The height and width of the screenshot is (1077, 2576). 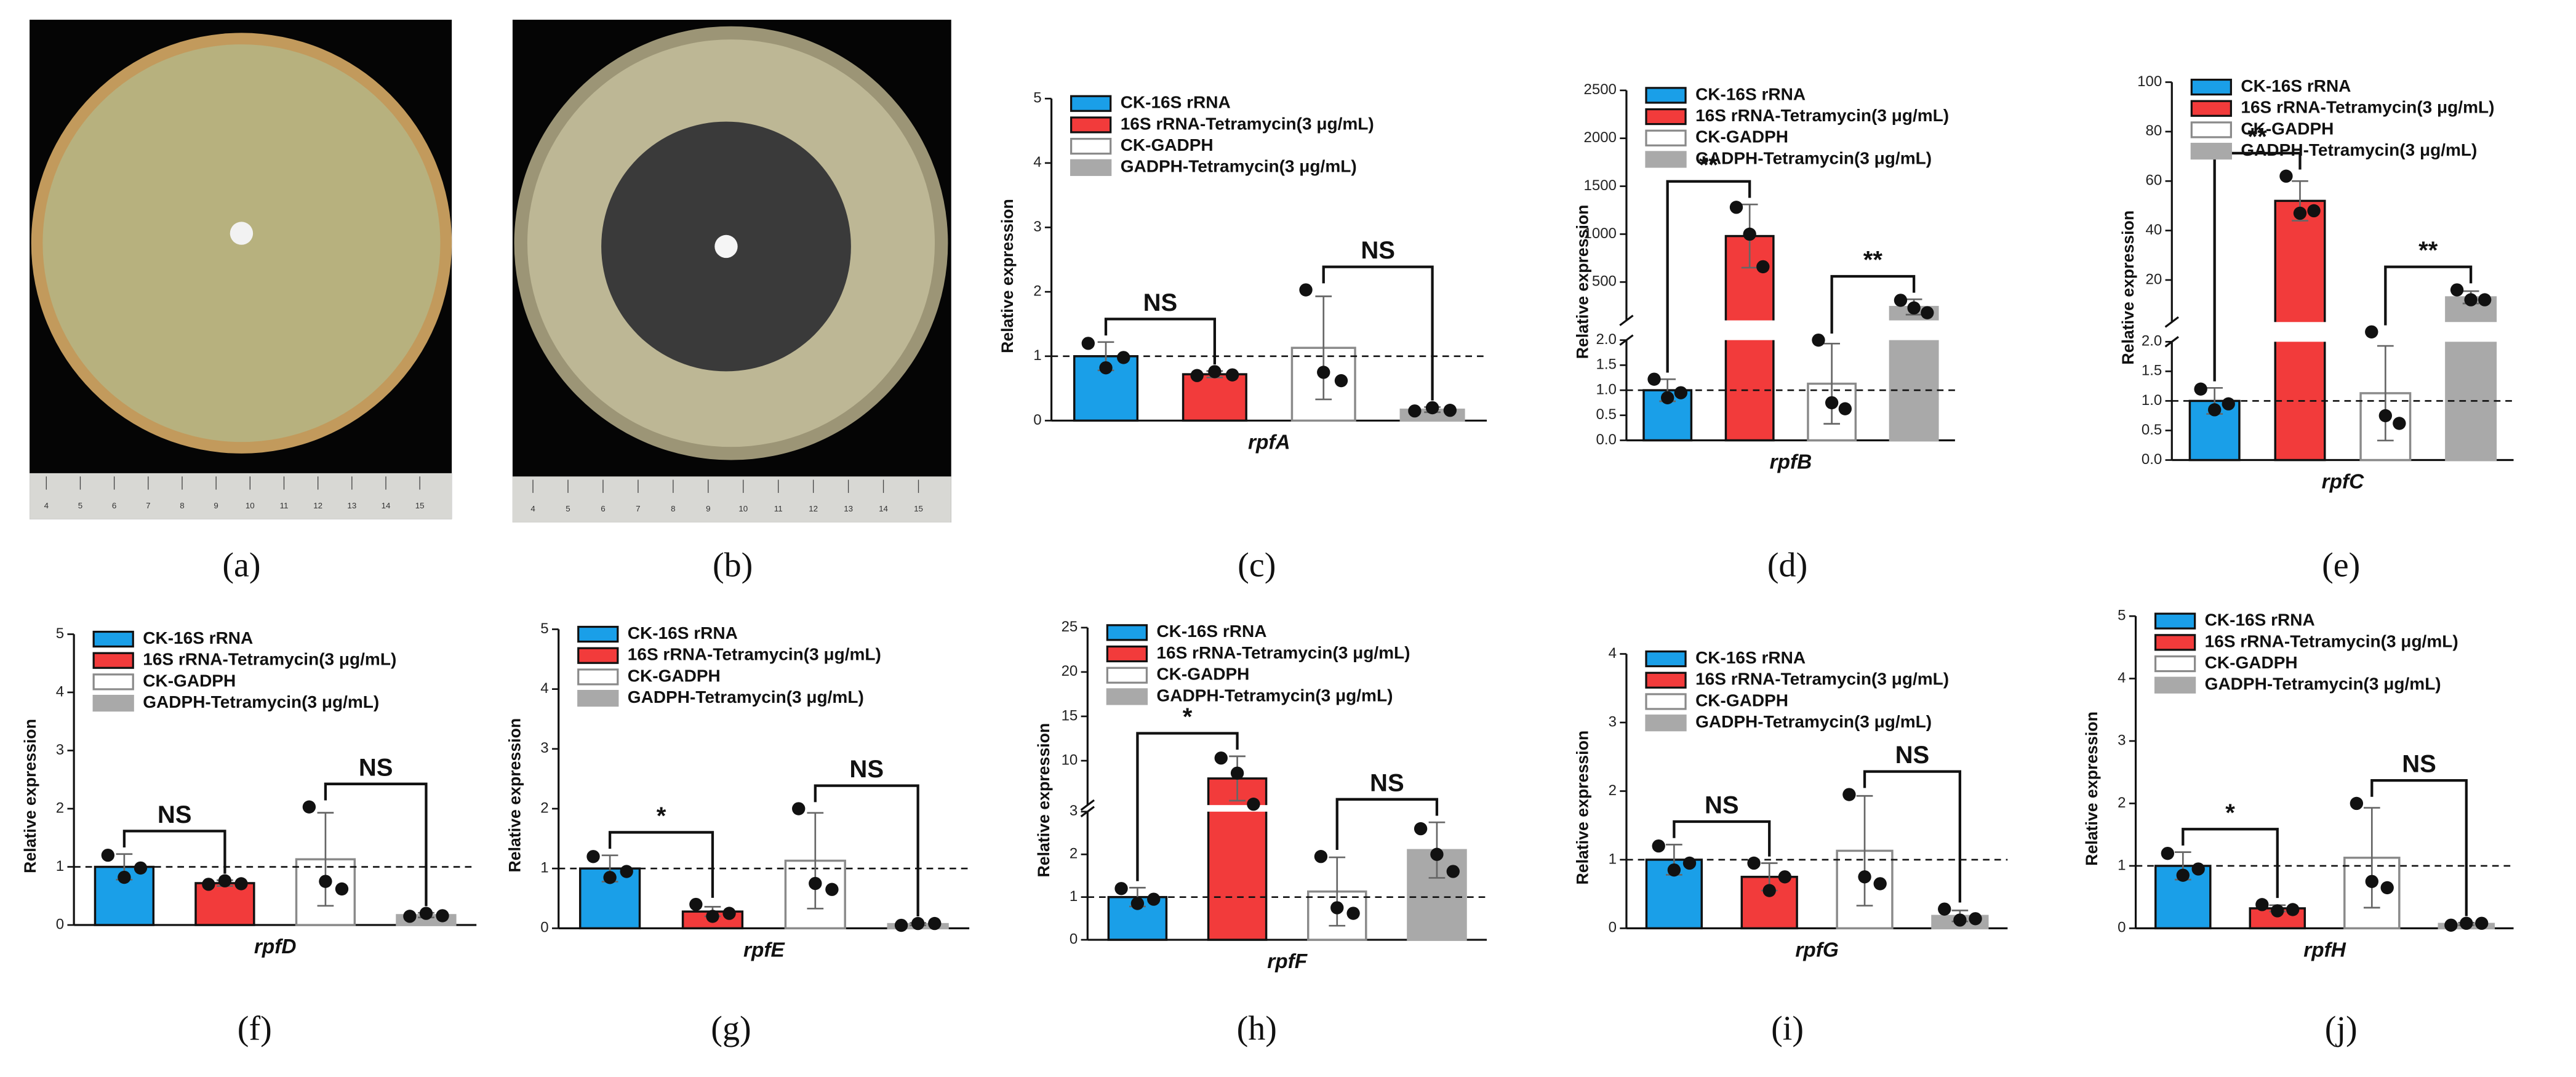 I want to click on y-tick-label: 20, so click(x=1070, y=671).